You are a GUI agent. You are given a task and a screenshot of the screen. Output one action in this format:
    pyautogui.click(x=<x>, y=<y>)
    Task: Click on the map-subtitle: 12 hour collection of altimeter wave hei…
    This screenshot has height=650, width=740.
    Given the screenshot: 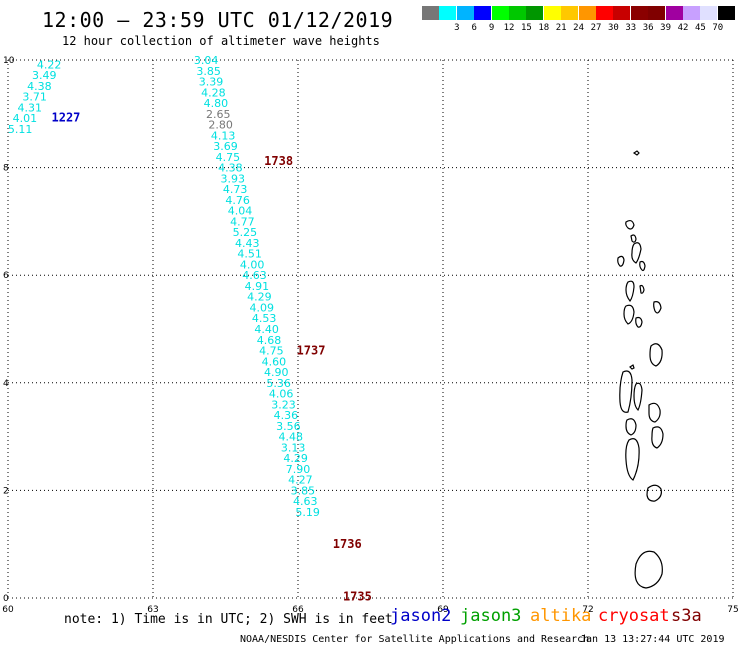 What is the action you would take?
    pyautogui.click(x=221, y=41)
    